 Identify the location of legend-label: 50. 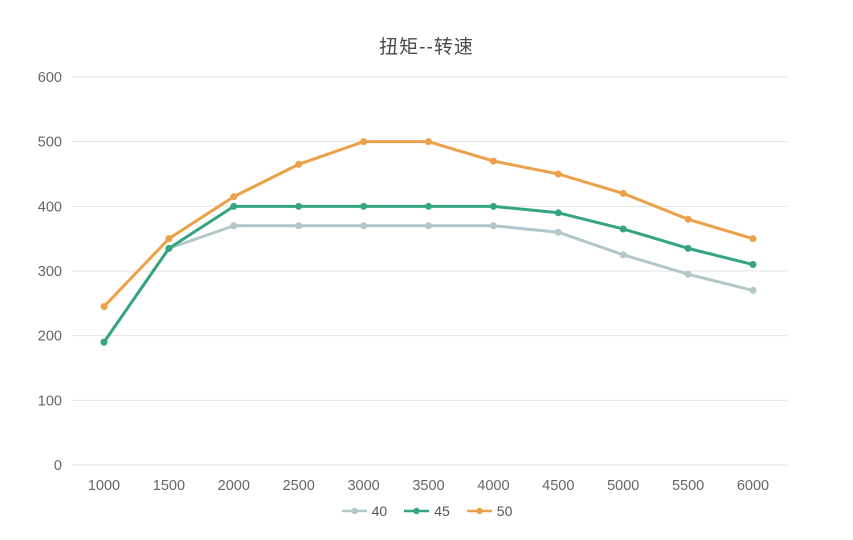
(504, 511).